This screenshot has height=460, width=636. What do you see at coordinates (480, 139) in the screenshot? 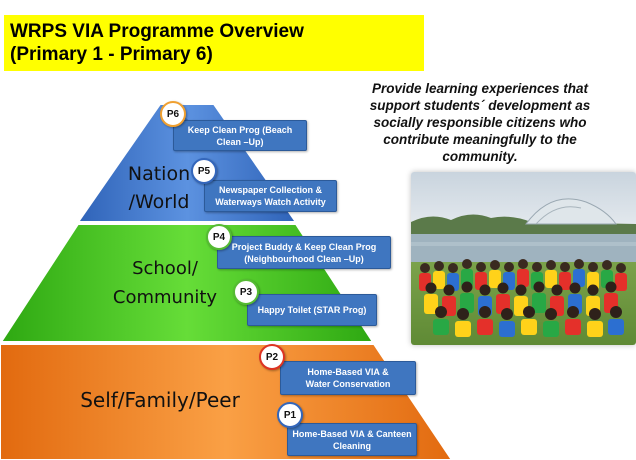
I see `mission-line: contribute meaningfully to the` at bounding box center [480, 139].